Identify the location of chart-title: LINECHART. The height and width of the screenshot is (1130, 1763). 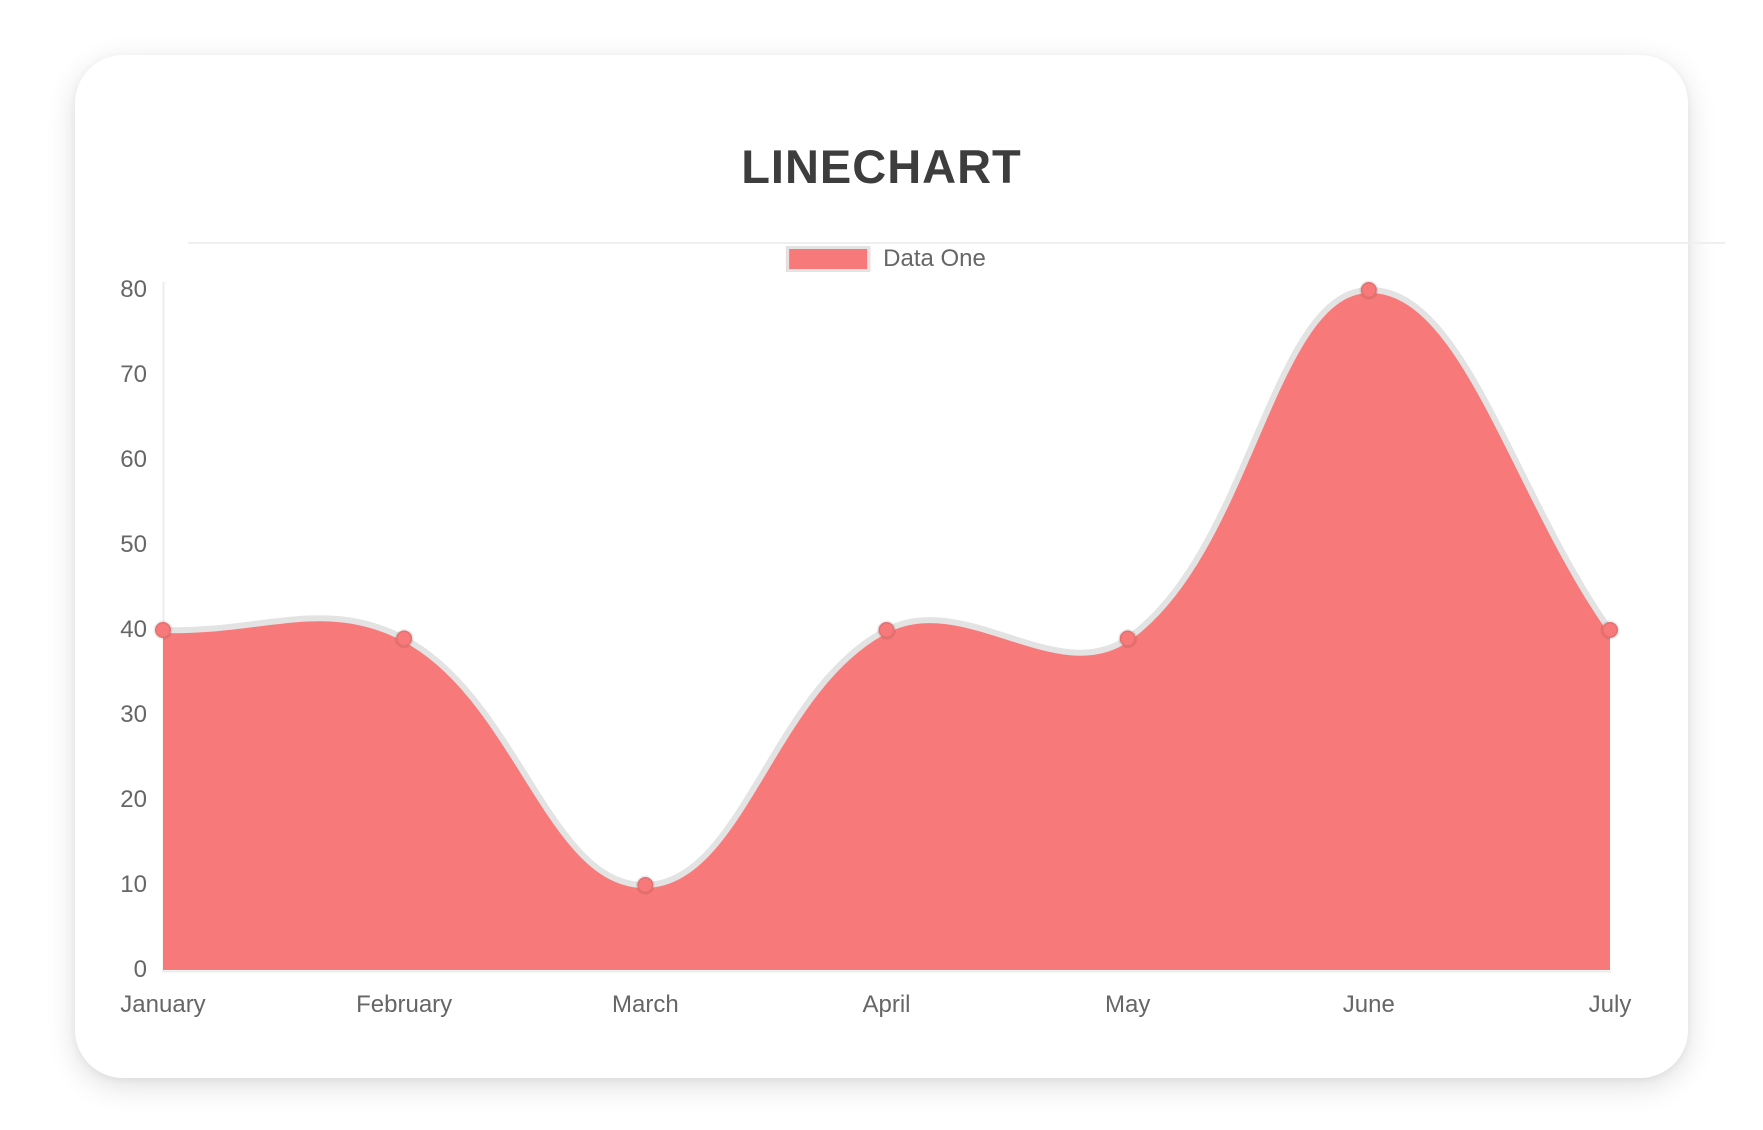
(881, 166).